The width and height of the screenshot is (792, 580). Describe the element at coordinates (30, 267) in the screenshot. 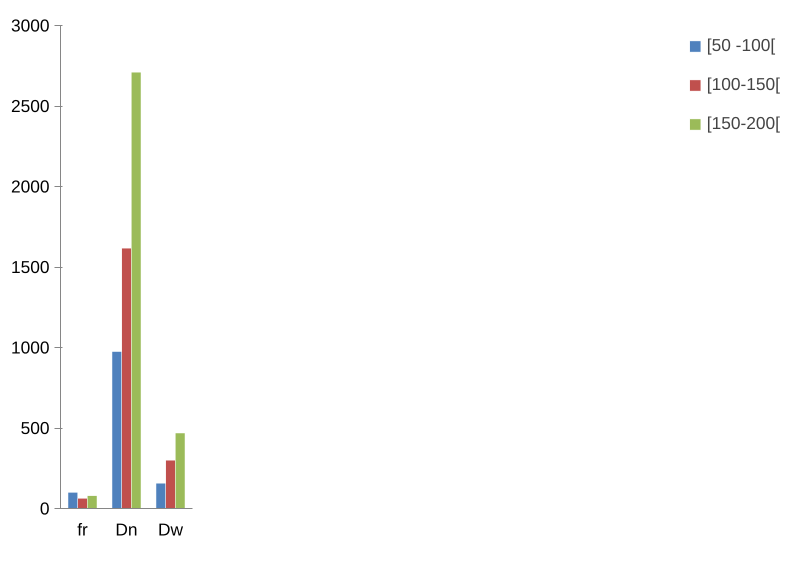

I see `y-tick-label: 1500` at that location.